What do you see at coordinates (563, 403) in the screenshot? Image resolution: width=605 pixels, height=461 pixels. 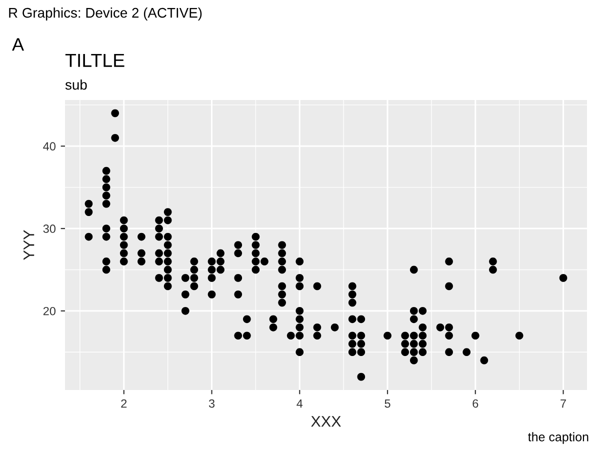 I see `x-tick-label: 7` at bounding box center [563, 403].